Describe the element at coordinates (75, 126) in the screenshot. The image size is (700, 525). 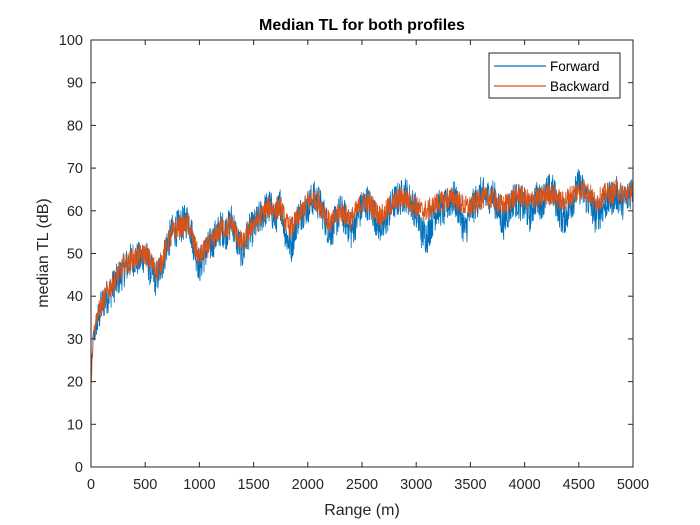
I see `y-tick-label: 80` at that location.